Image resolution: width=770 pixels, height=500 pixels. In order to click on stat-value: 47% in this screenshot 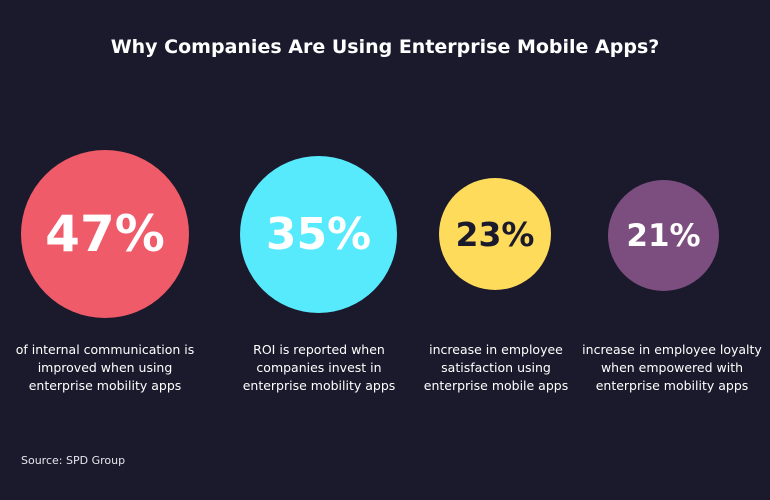, I will do `click(105, 234)`.